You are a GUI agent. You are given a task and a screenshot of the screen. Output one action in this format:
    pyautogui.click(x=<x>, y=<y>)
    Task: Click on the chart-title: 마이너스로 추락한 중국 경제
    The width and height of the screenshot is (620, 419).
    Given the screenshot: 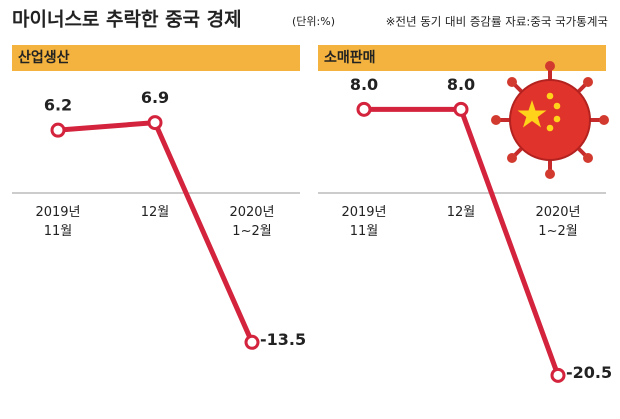 What is the action you would take?
    pyautogui.click(x=127, y=20)
    